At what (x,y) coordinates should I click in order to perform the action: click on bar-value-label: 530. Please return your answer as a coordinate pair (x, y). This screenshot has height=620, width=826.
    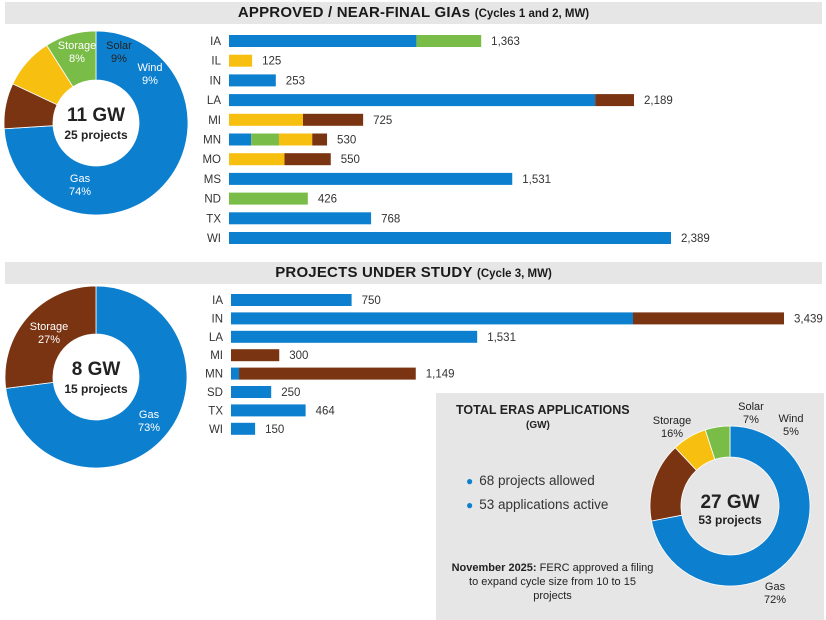
    Looking at the image, I should click on (346, 141).